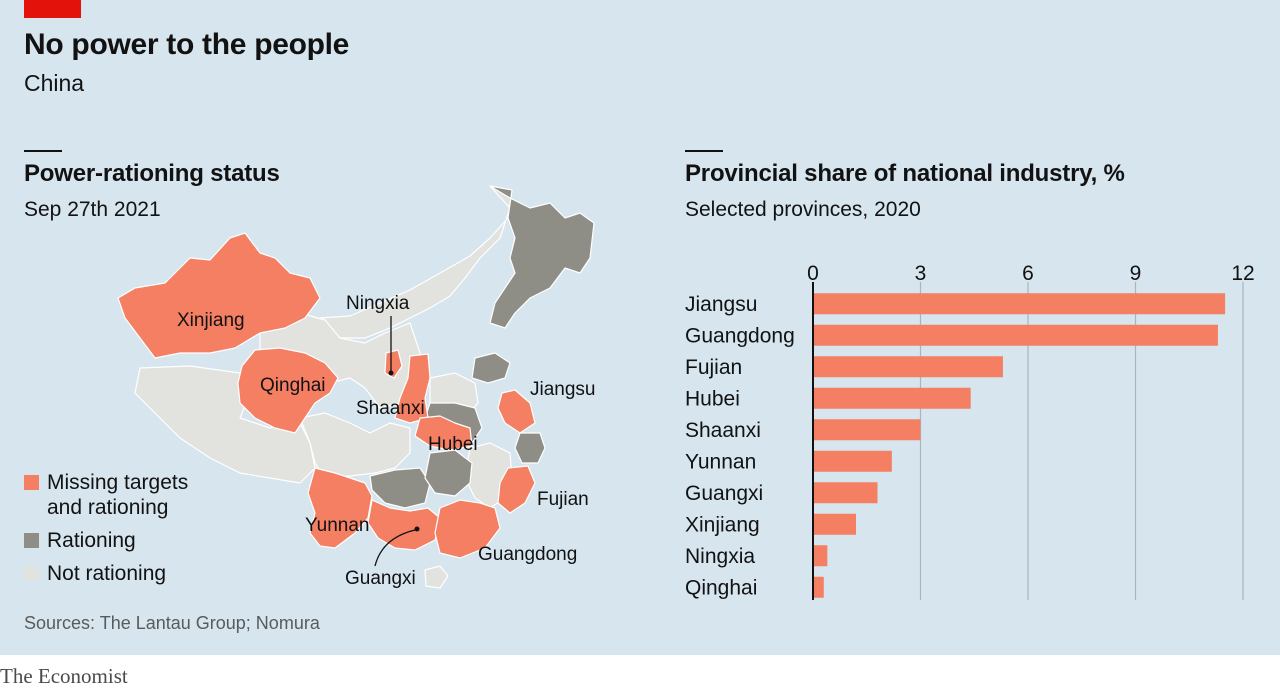 This screenshot has height=691, width=1280. I want to click on region-qinghai, so click(288, 390).